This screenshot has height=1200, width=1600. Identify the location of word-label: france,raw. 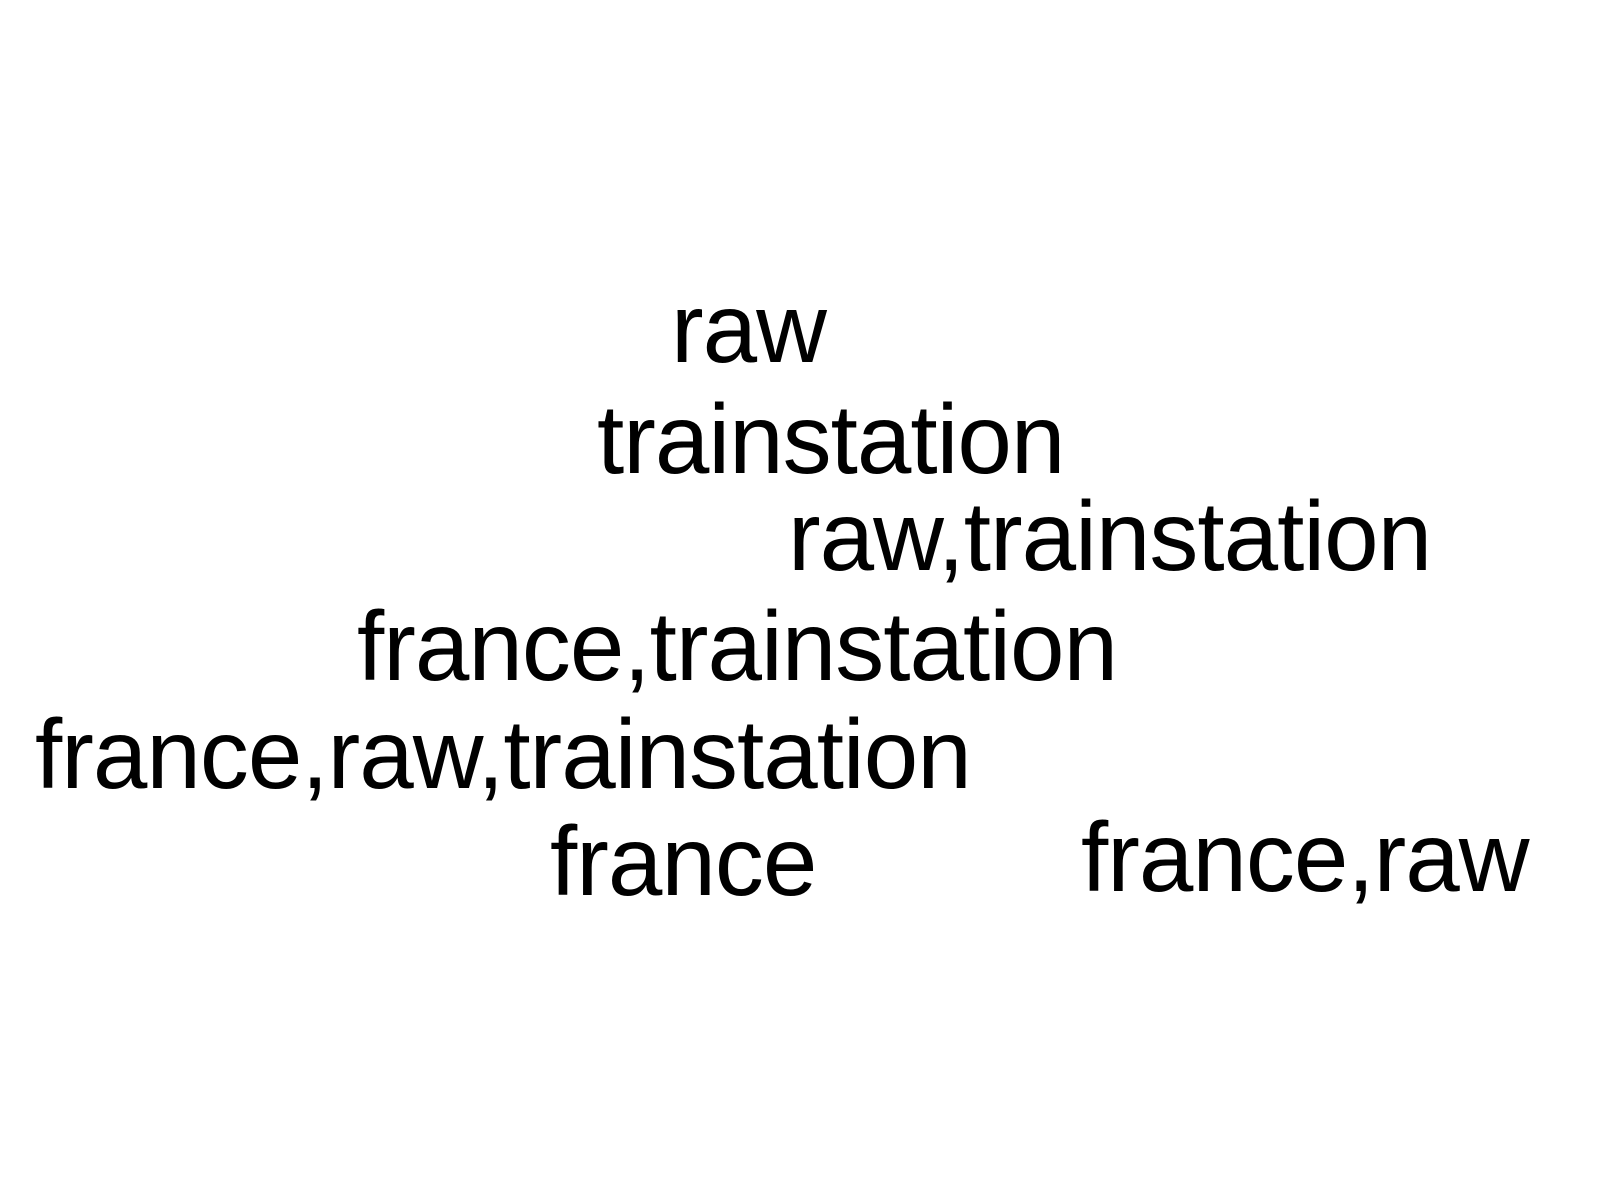
(1305, 857).